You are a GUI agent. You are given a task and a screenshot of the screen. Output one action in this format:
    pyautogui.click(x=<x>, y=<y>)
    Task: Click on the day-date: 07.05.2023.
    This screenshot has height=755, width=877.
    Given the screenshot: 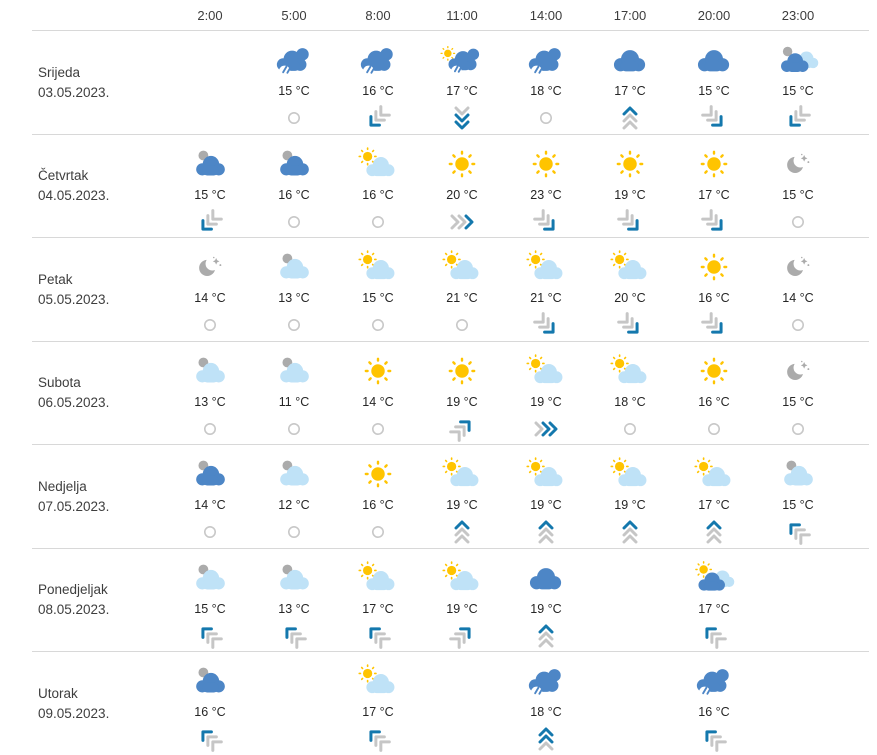 What is the action you would take?
    pyautogui.click(x=74, y=506)
    